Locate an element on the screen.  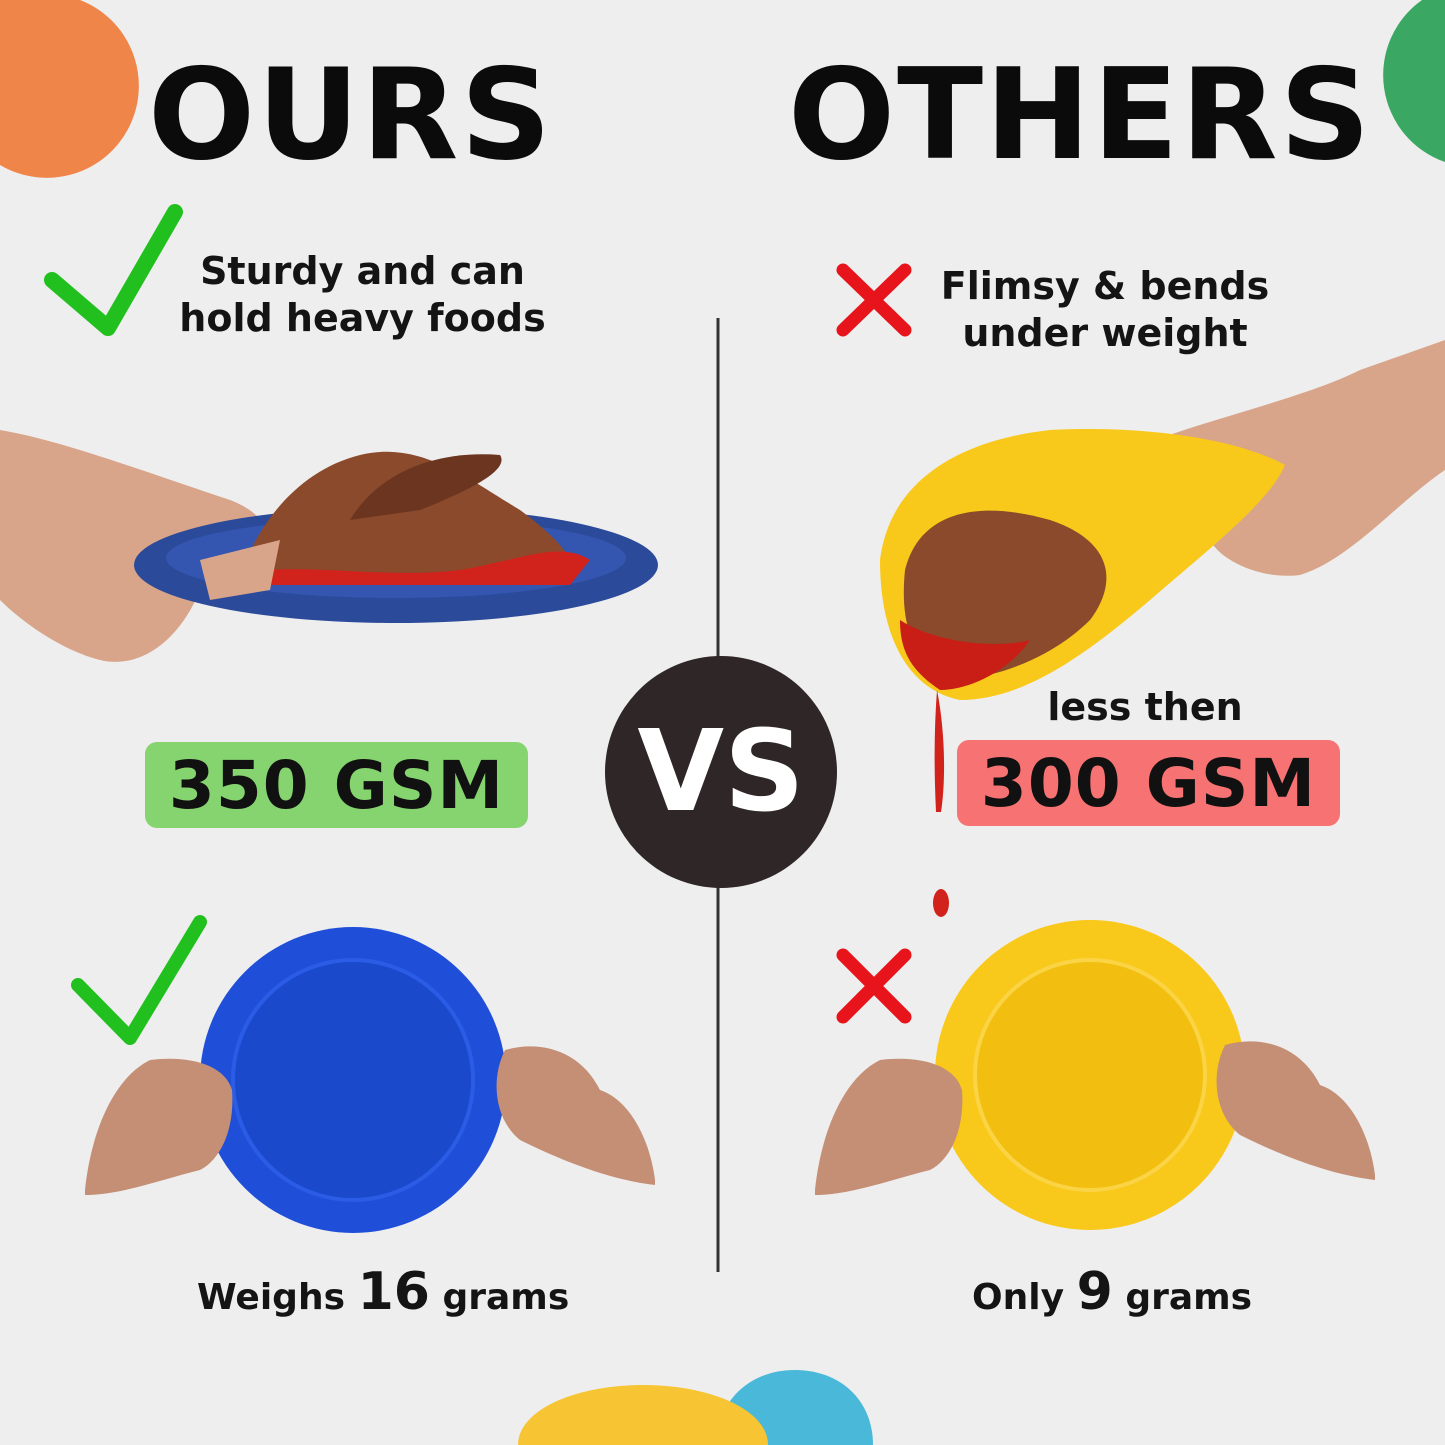
others-weight-value: 9 is located at coordinates (1094, 1292).